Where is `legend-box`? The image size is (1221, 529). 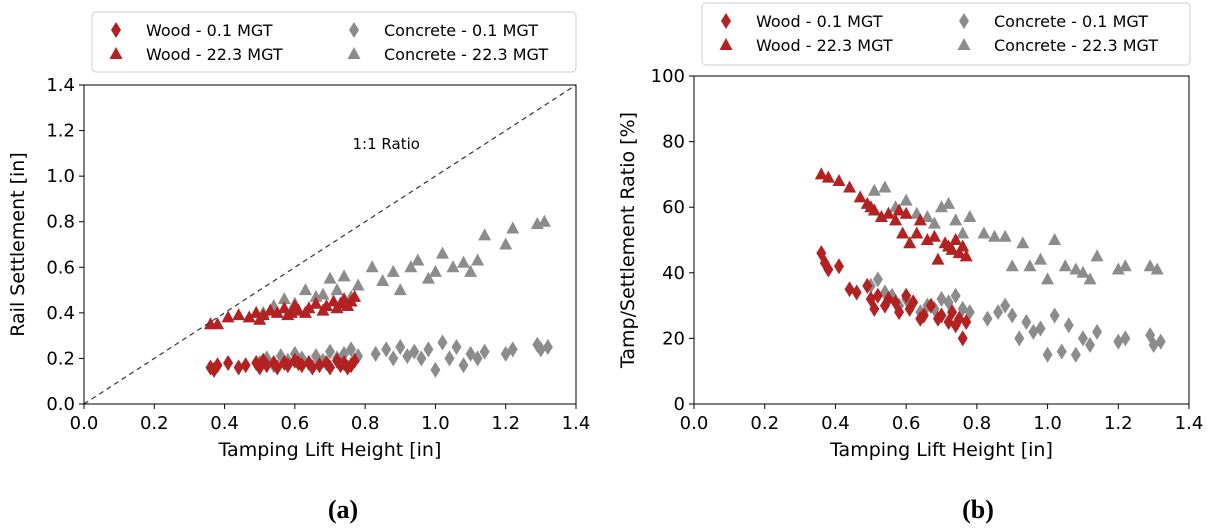
legend-box is located at coordinates (946, 34).